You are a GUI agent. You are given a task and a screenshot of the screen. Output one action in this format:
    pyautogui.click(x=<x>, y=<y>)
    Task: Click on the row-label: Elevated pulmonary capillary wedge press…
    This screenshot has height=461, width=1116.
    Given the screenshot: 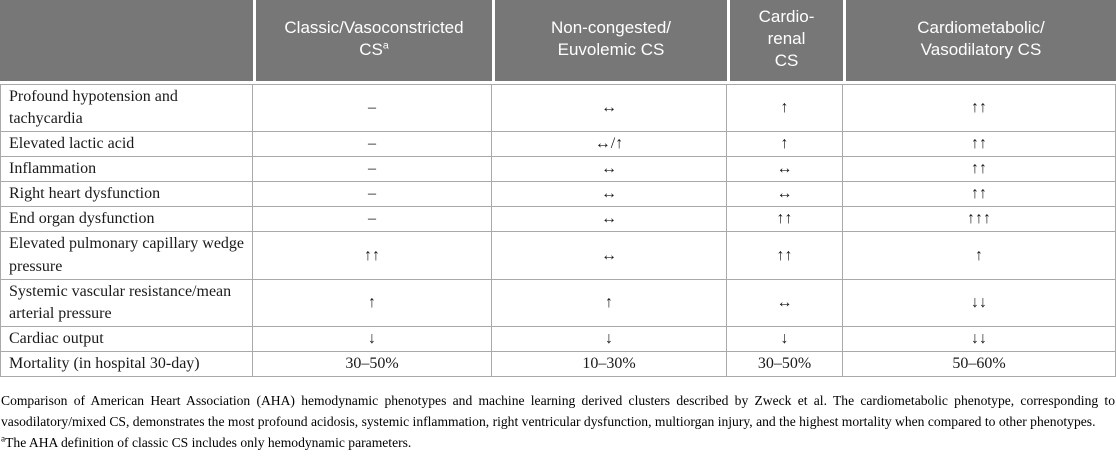 What is the action you would take?
    pyautogui.click(x=126, y=256)
    